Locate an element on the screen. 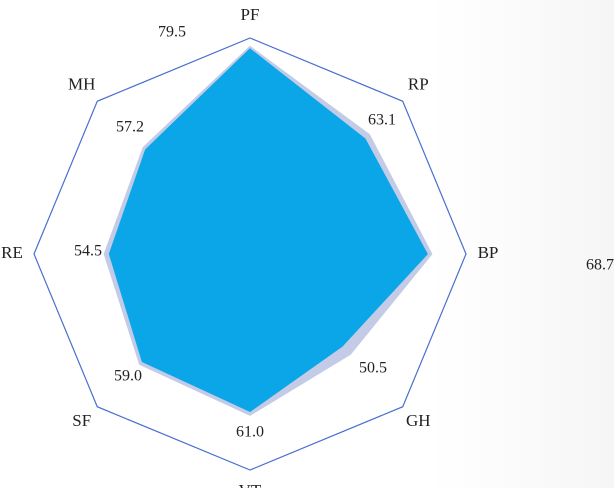 This screenshot has width=614, height=488. value-label: 54.5 is located at coordinates (88, 251).